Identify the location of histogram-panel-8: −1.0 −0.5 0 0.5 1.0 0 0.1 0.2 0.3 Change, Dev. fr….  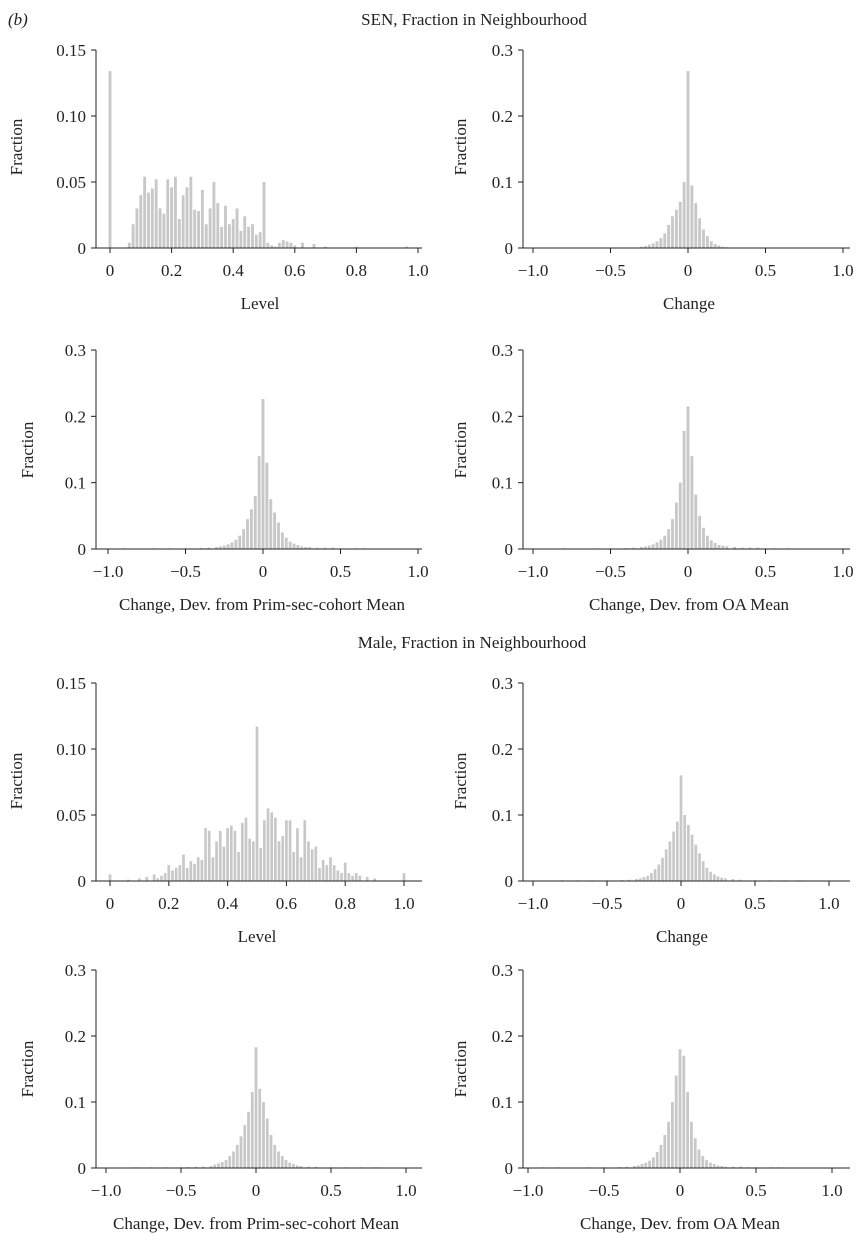
(650, 1097).